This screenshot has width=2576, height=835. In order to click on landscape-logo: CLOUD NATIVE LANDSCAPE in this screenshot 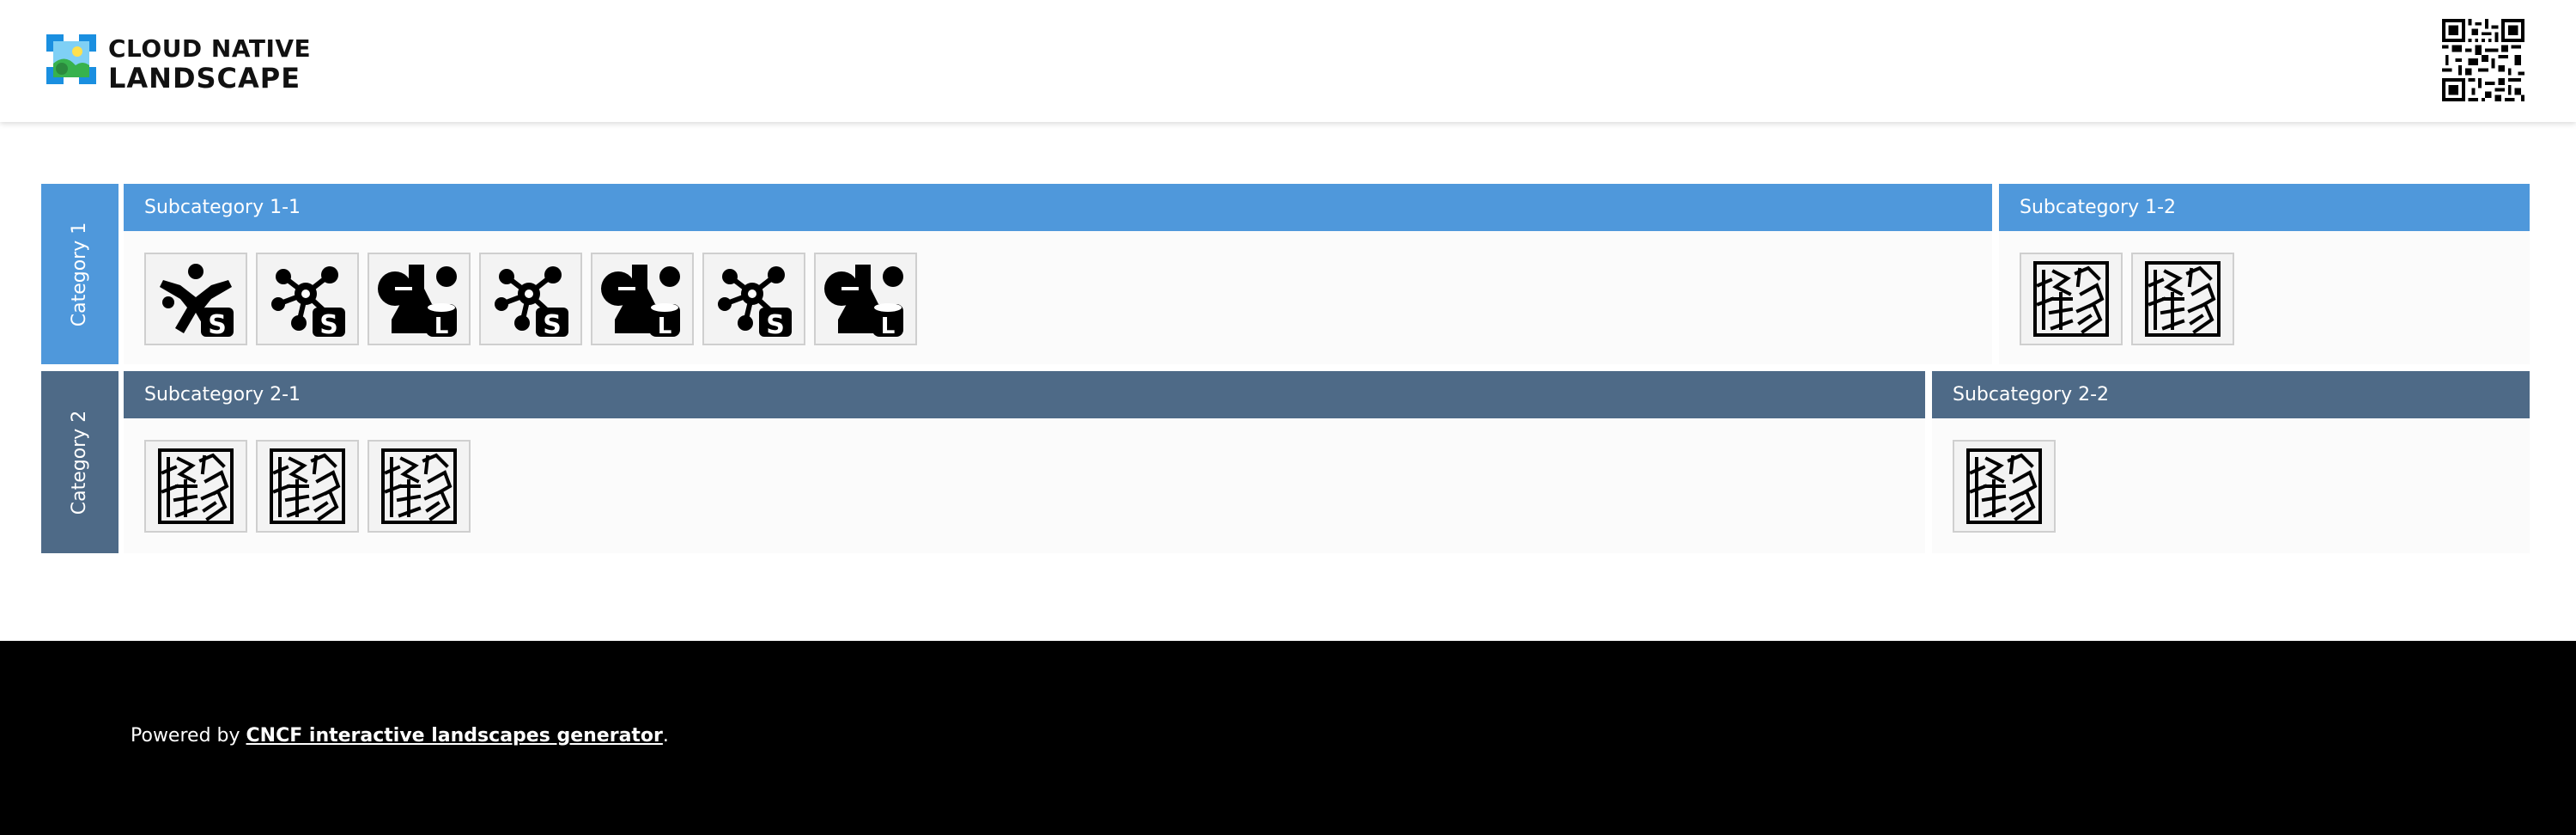, I will do `click(180, 63)`.